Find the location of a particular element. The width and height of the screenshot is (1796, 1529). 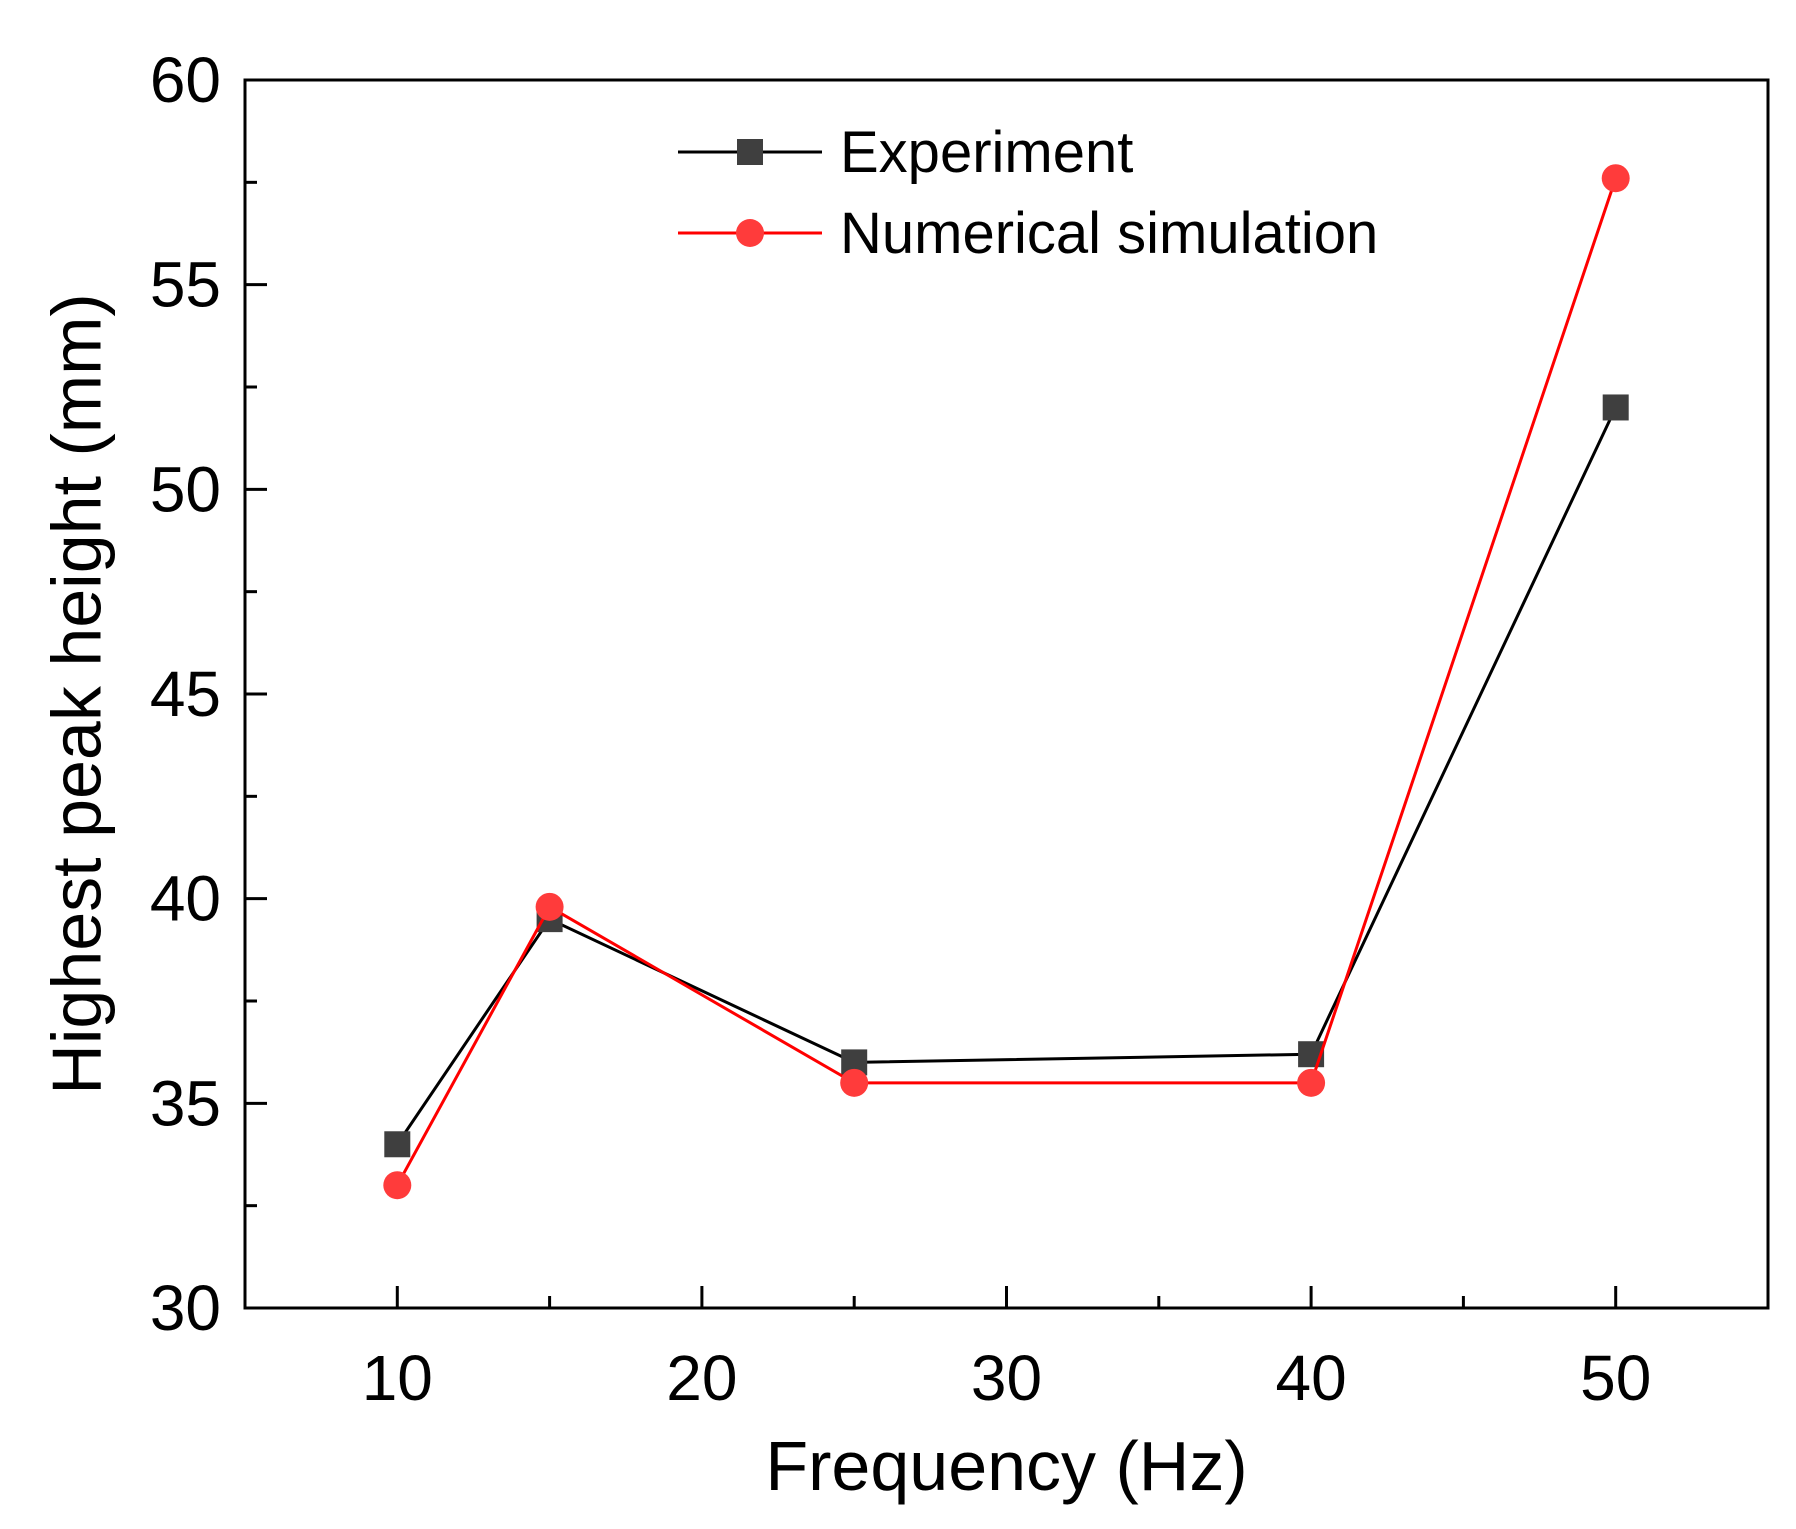

x-tick-labels: 10 20 30 40 50 is located at coordinates (1007, 1378).